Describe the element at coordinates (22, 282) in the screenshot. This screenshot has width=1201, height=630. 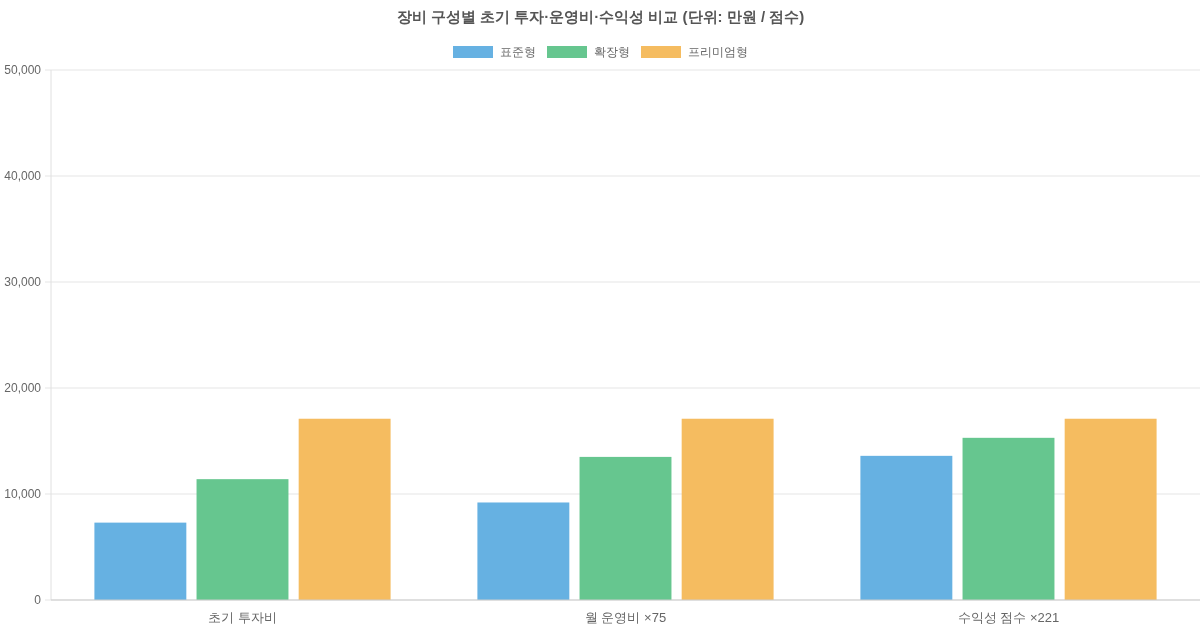
I see `y-tick-label: 30,000` at that location.